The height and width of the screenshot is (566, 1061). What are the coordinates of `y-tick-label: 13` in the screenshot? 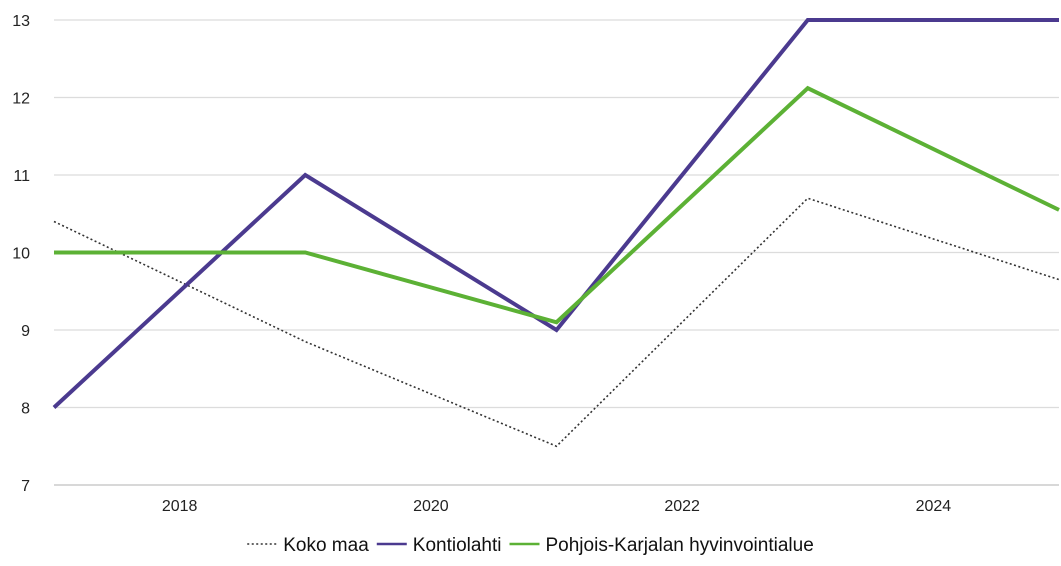 It's located at (21, 21).